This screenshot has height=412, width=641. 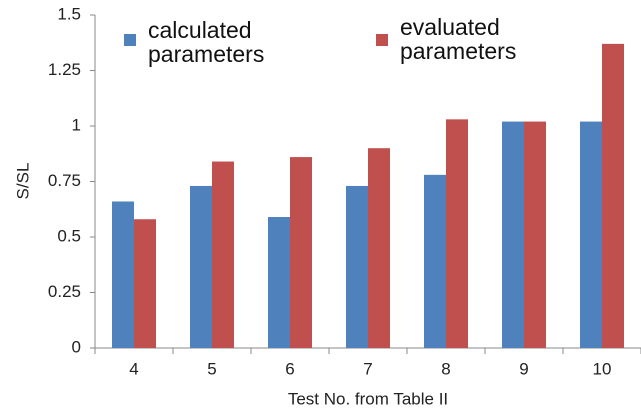 I want to click on y-tick-label: 0.5, so click(x=69, y=235).